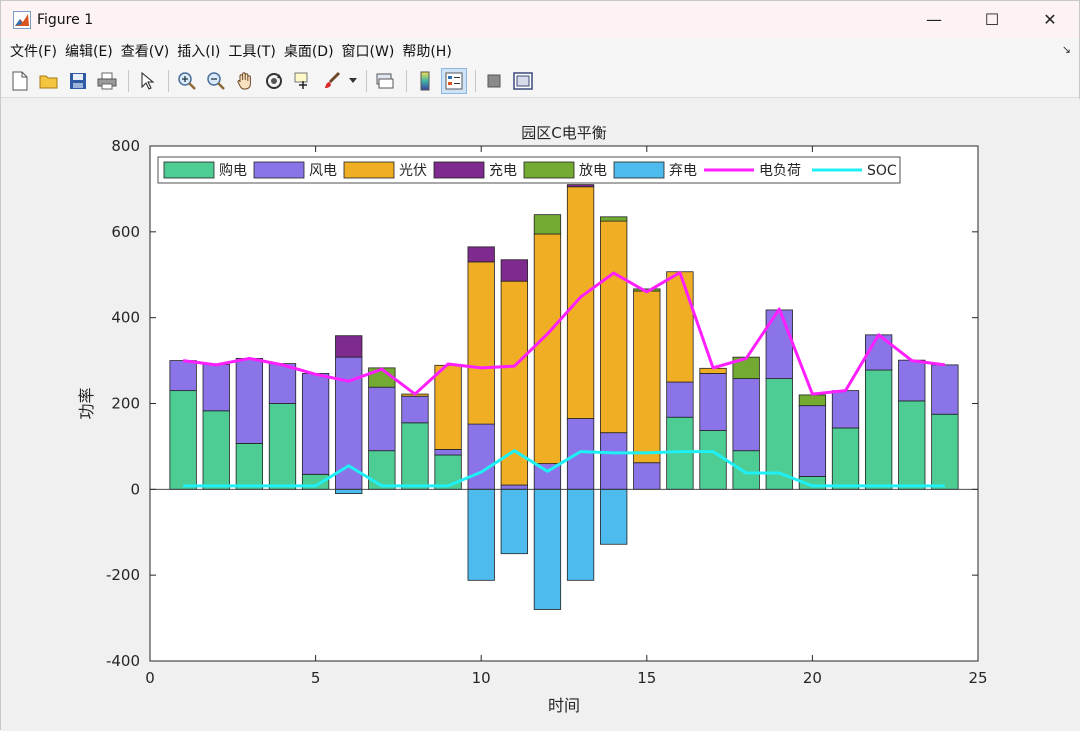 The image size is (1080, 731). Describe the element at coordinates (368, 52) in the screenshot. I see `menu-window: 窗口(W)` at that location.